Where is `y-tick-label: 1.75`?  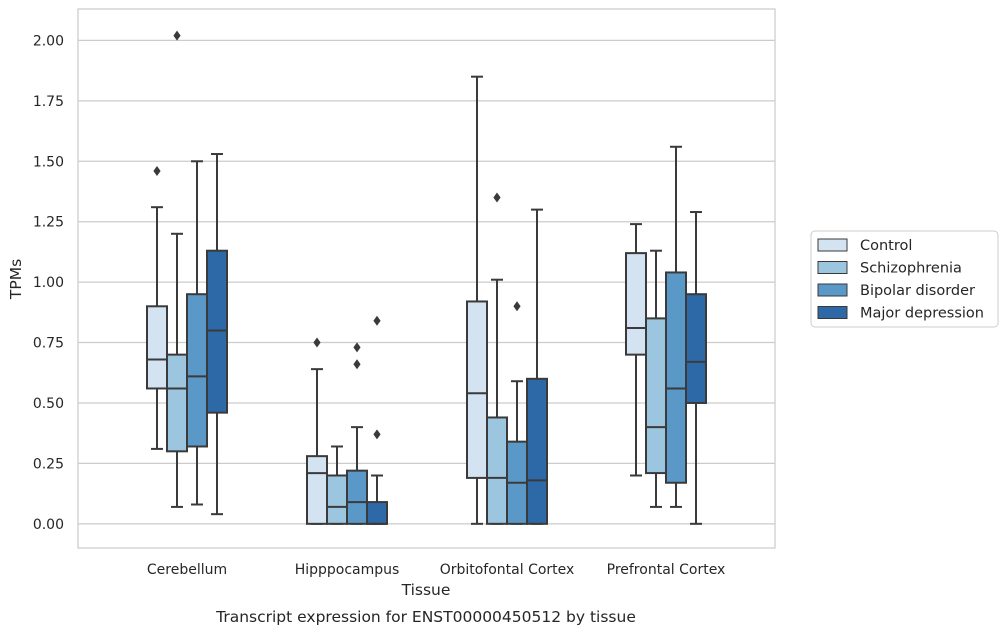
y-tick-label: 1.75 is located at coordinates (48, 102).